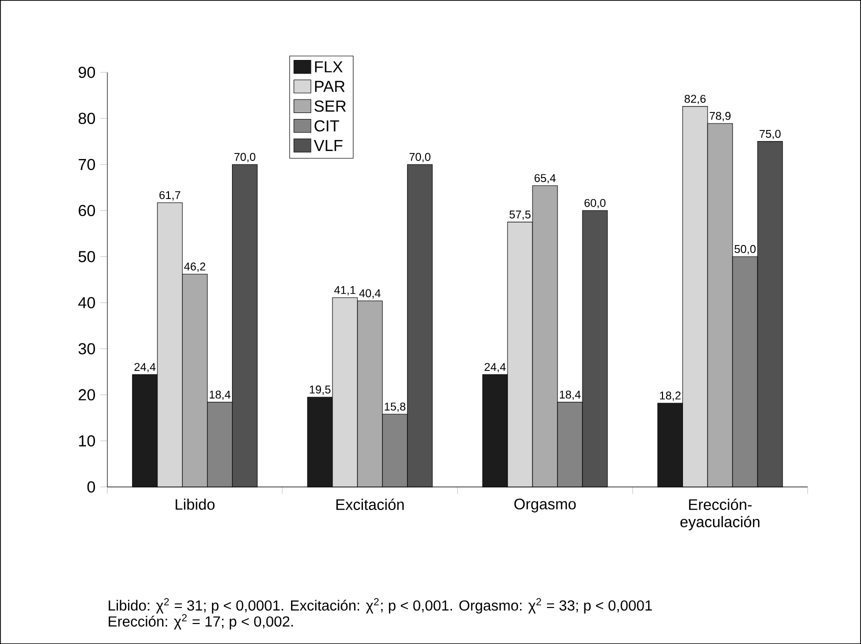 This screenshot has height=644, width=861. Describe the element at coordinates (327, 126) in the screenshot. I see `legend-label: CIT` at that location.